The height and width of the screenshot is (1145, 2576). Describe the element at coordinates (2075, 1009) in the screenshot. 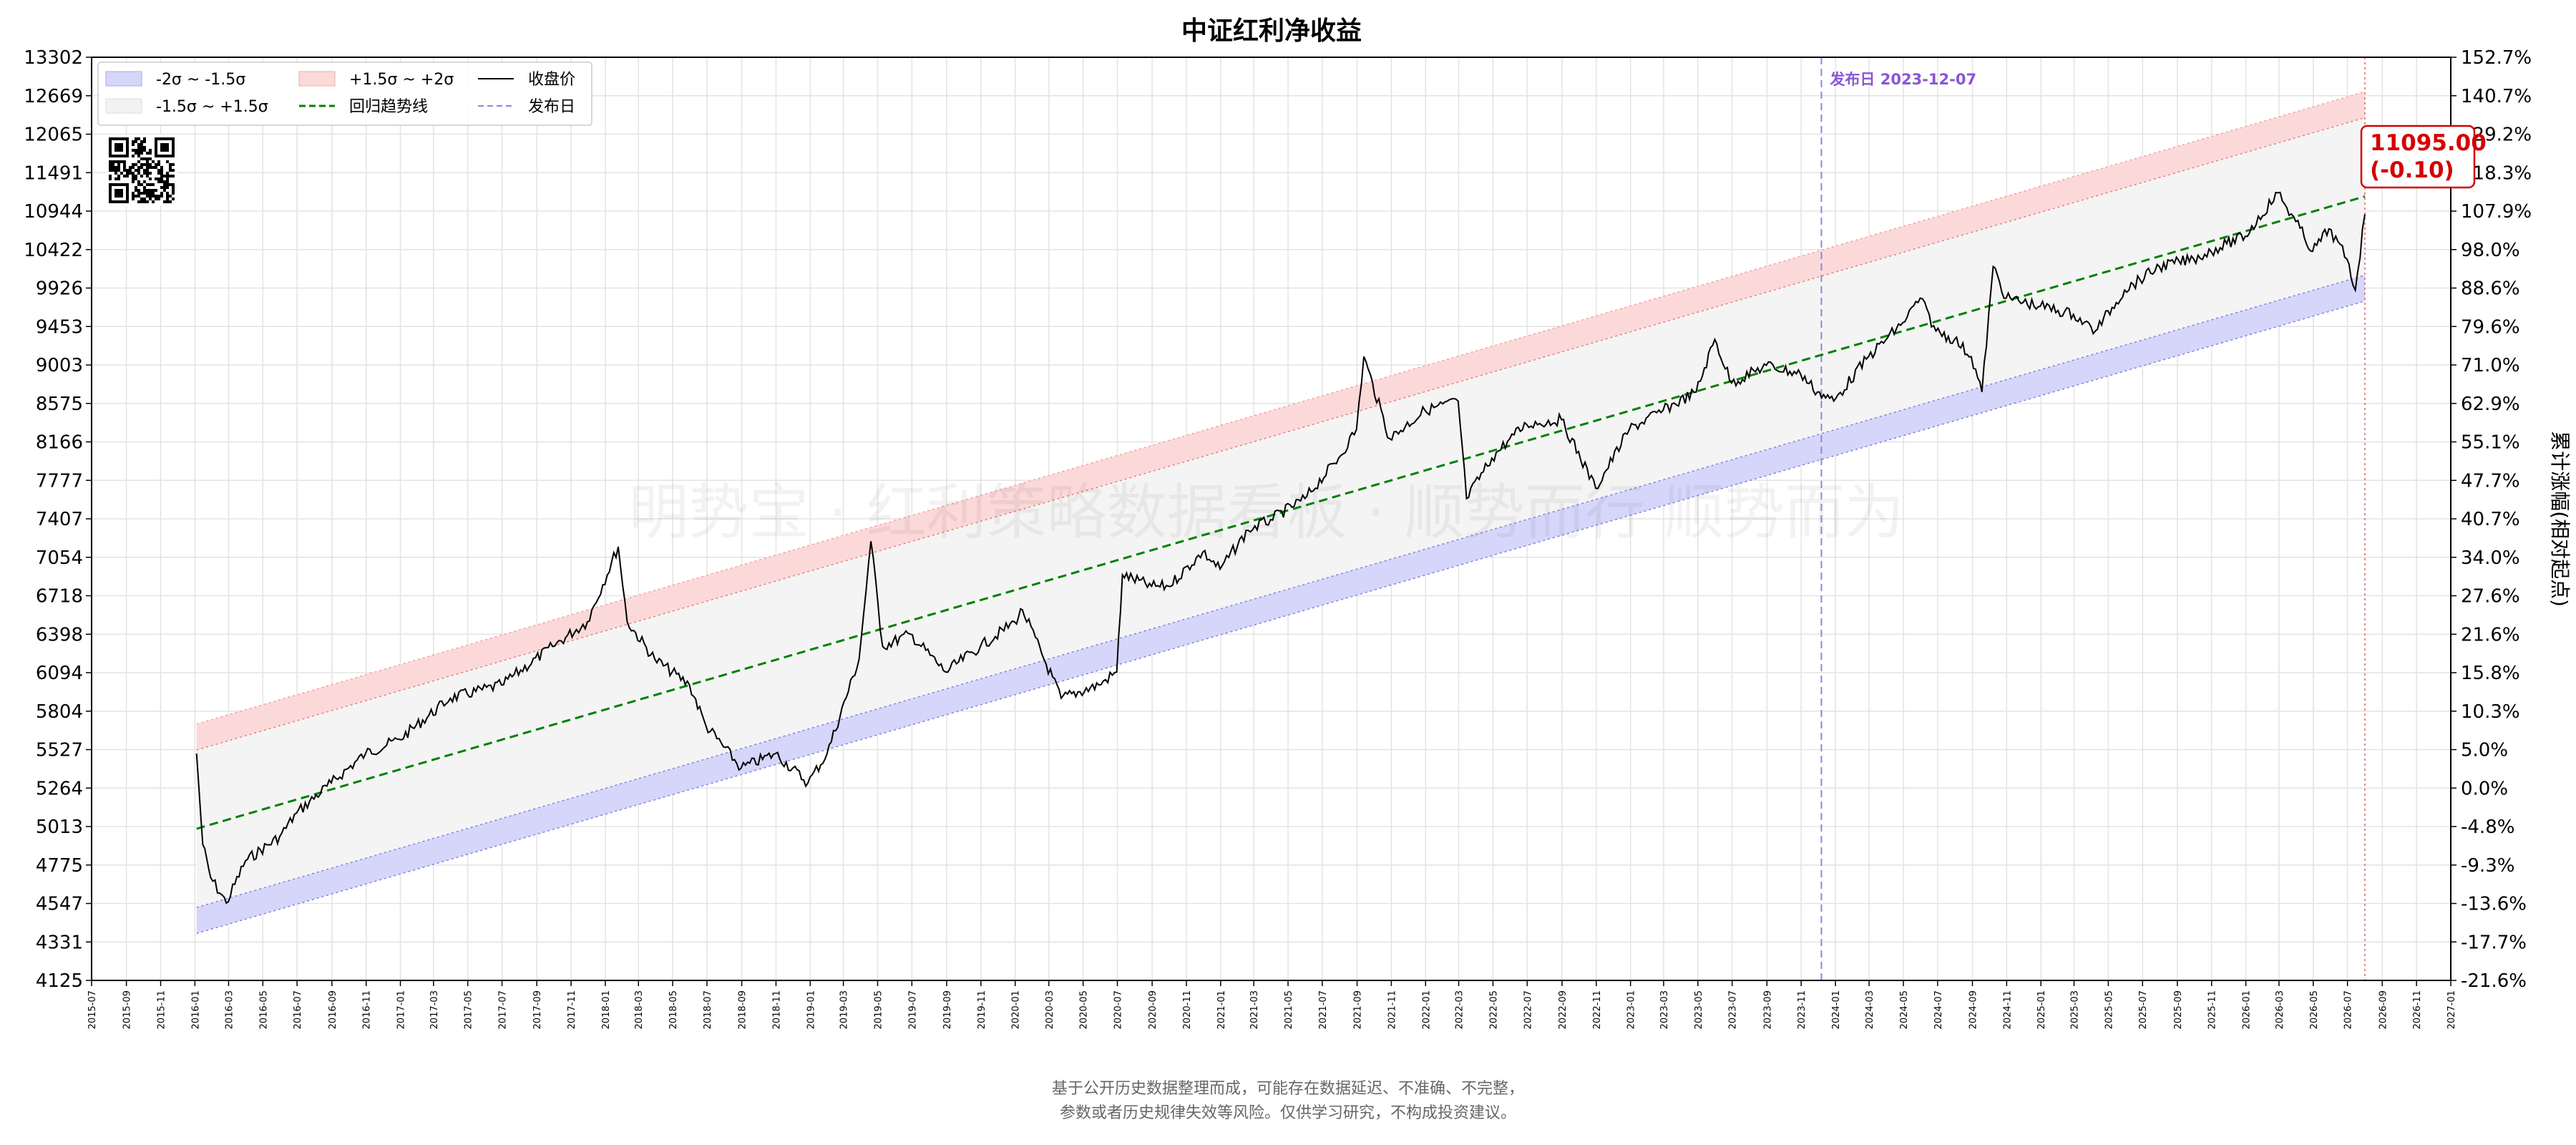

I see `x-tick-label: 2025-03` at that location.